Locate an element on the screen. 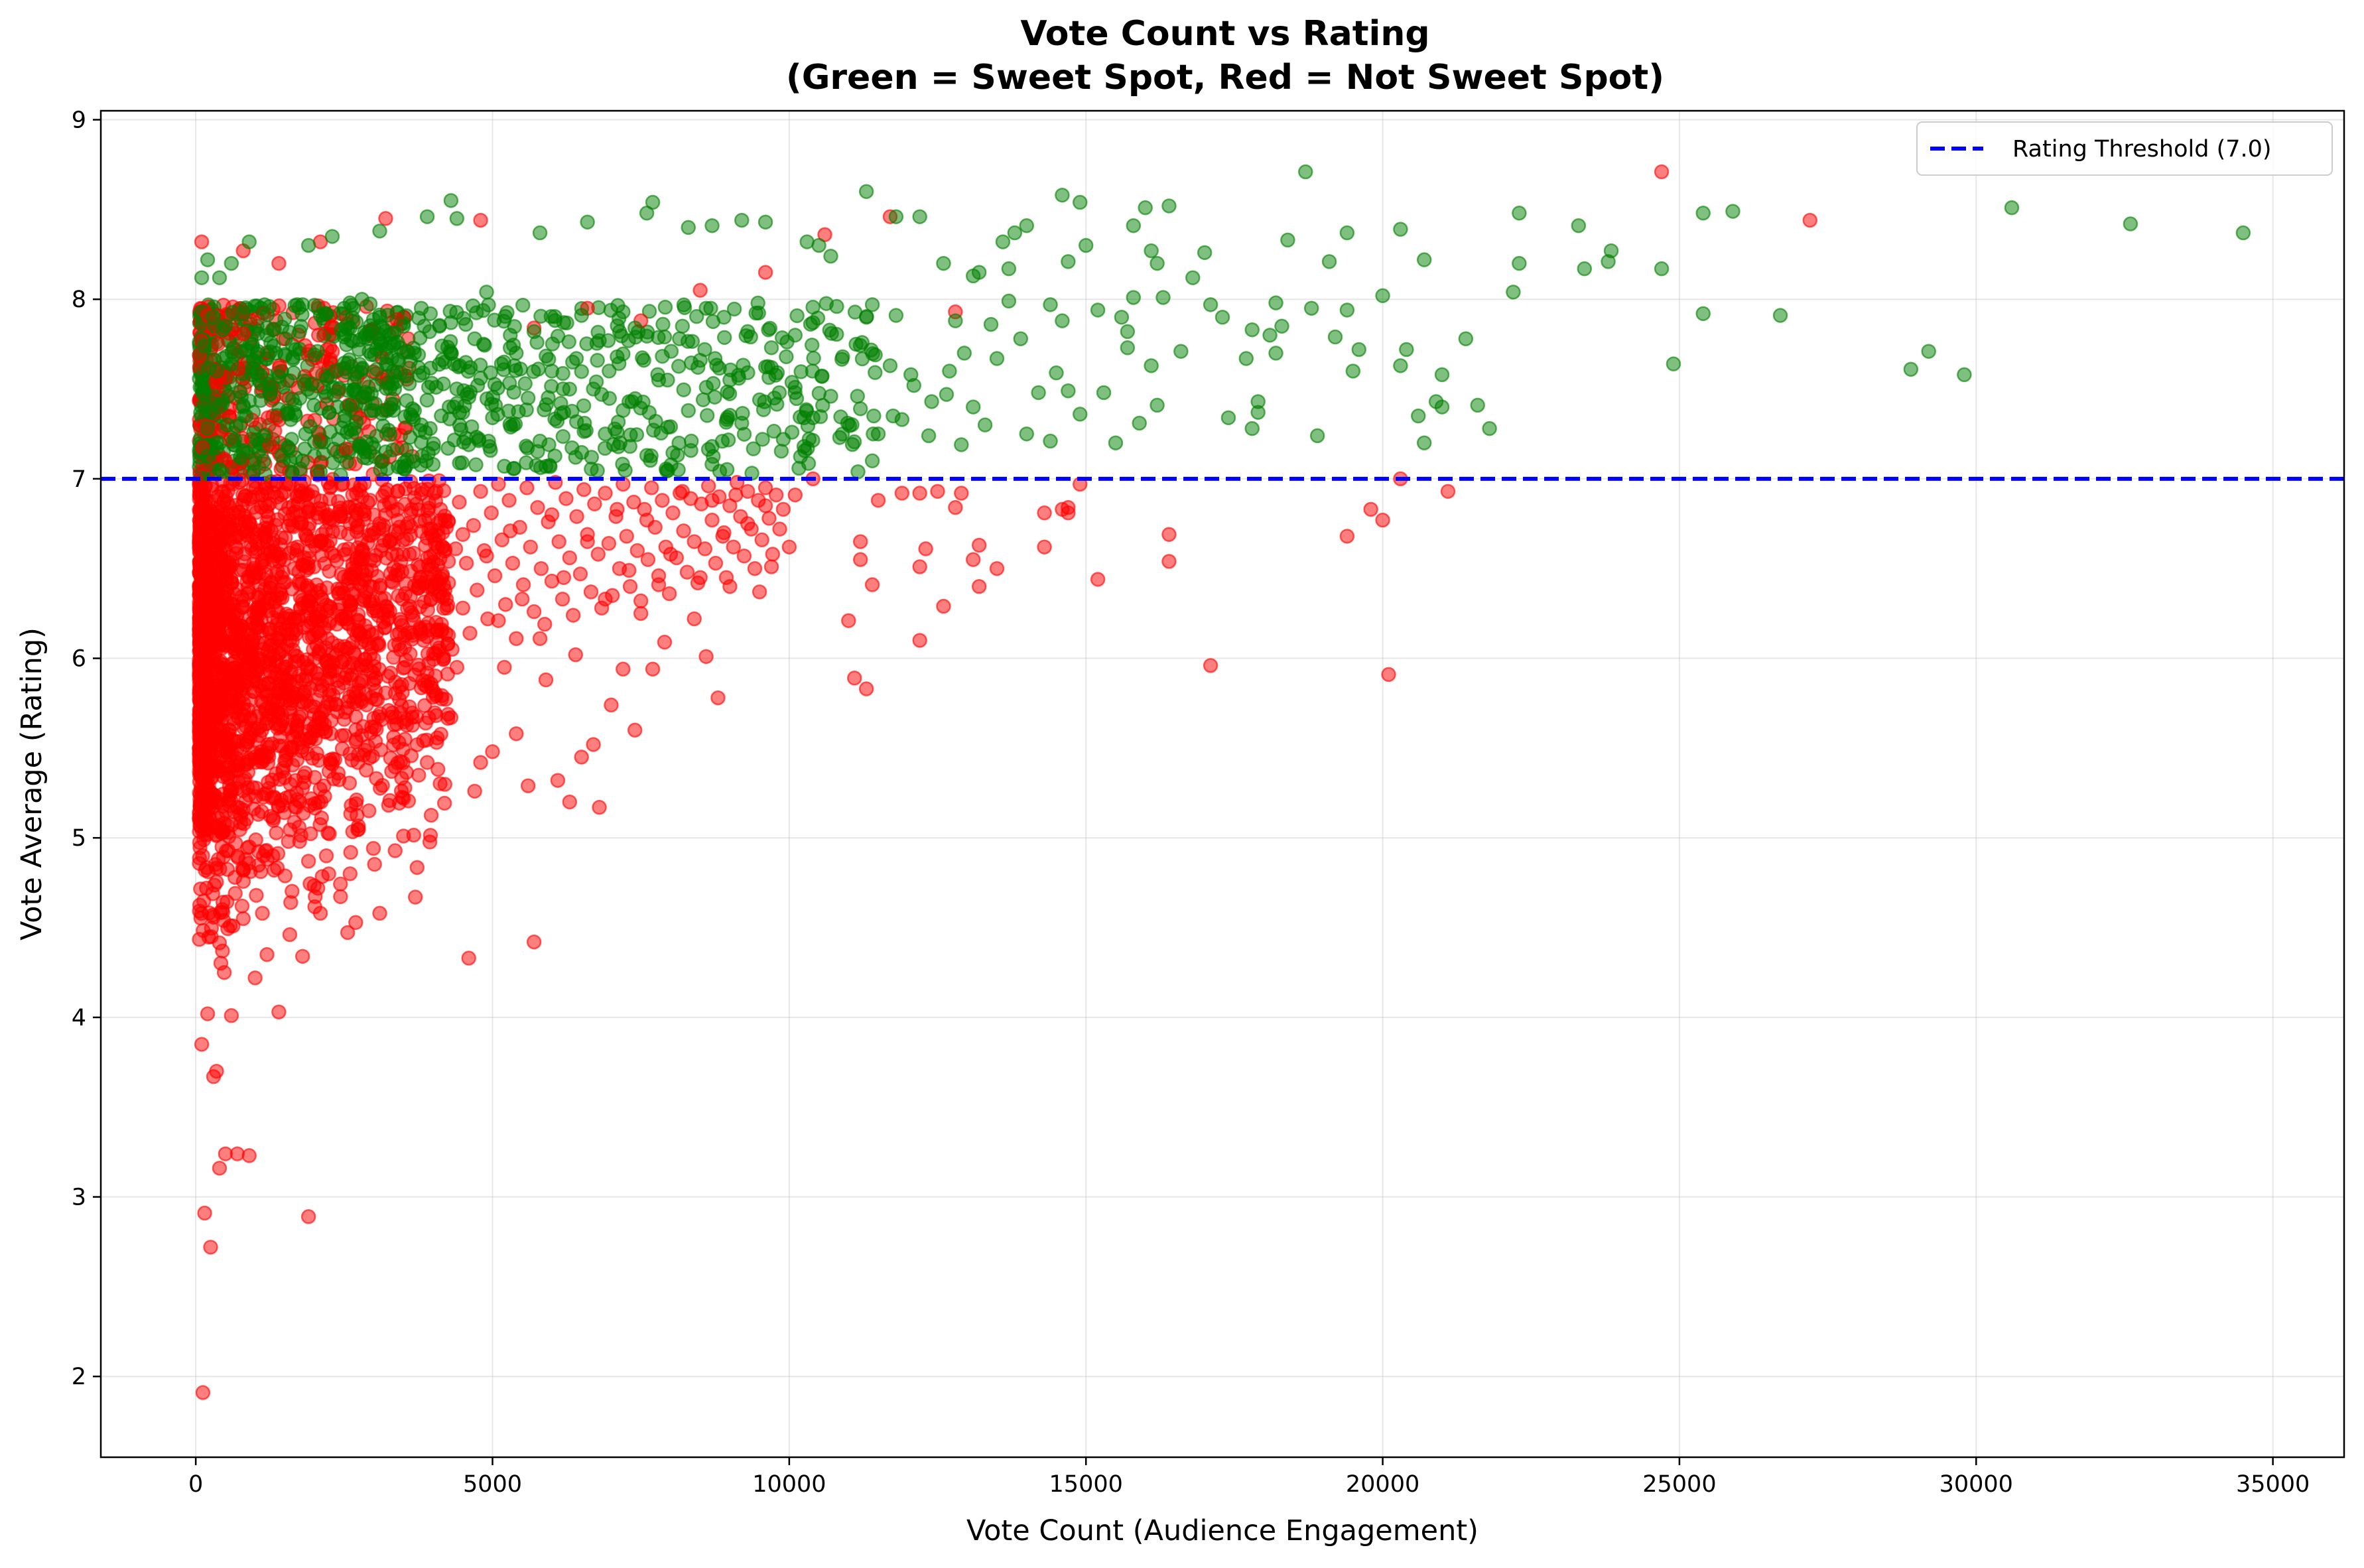  y-tick-label: 9 is located at coordinates (79, 121).